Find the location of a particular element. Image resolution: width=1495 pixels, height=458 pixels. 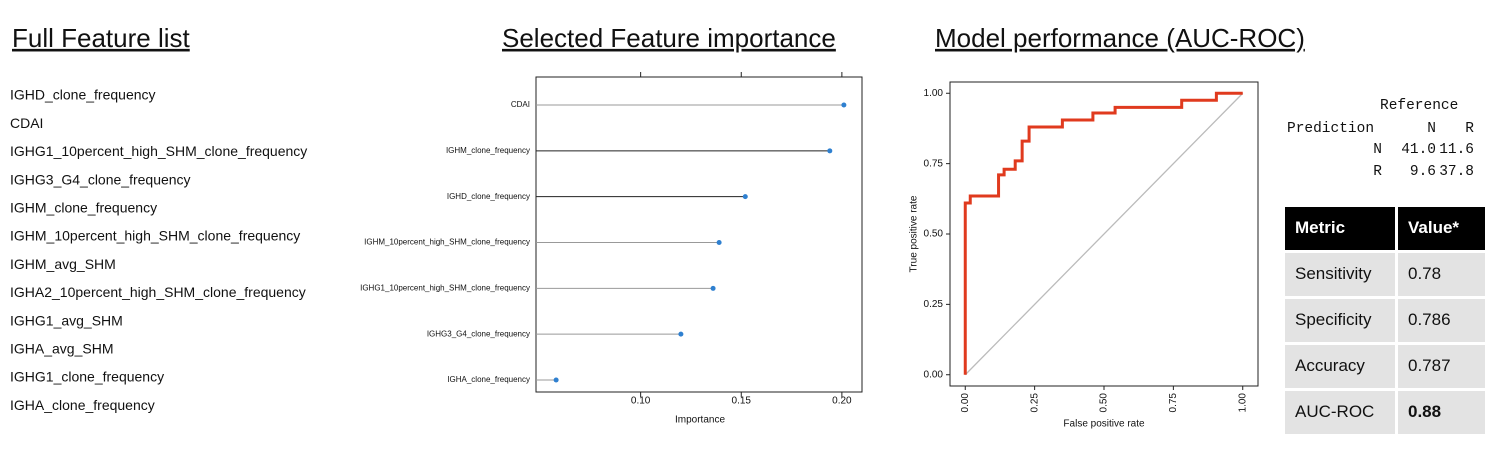

y-tick-label: IGHG1_10percent_high_SHM_clone_frequency is located at coordinates (445, 287).